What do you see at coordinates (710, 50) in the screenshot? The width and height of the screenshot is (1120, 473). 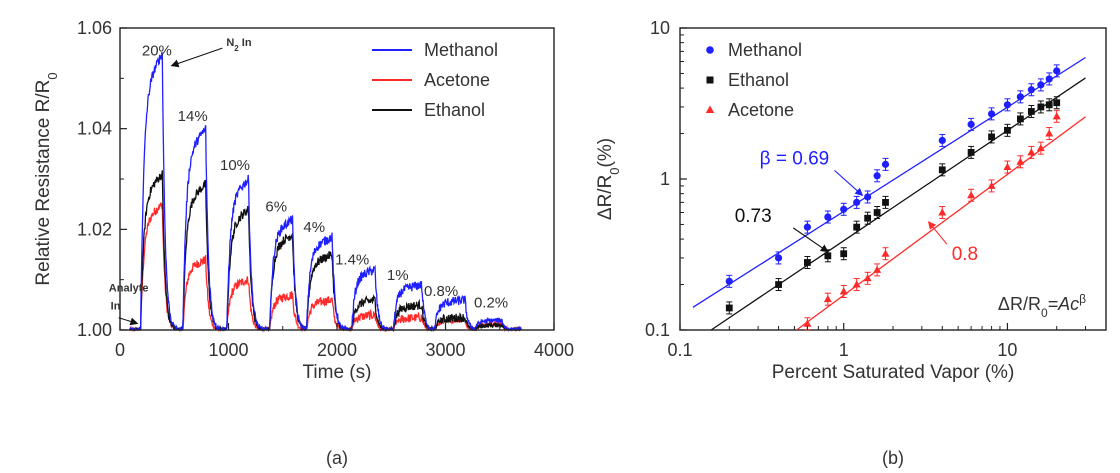 I see `legend-marker-methanol` at bounding box center [710, 50].